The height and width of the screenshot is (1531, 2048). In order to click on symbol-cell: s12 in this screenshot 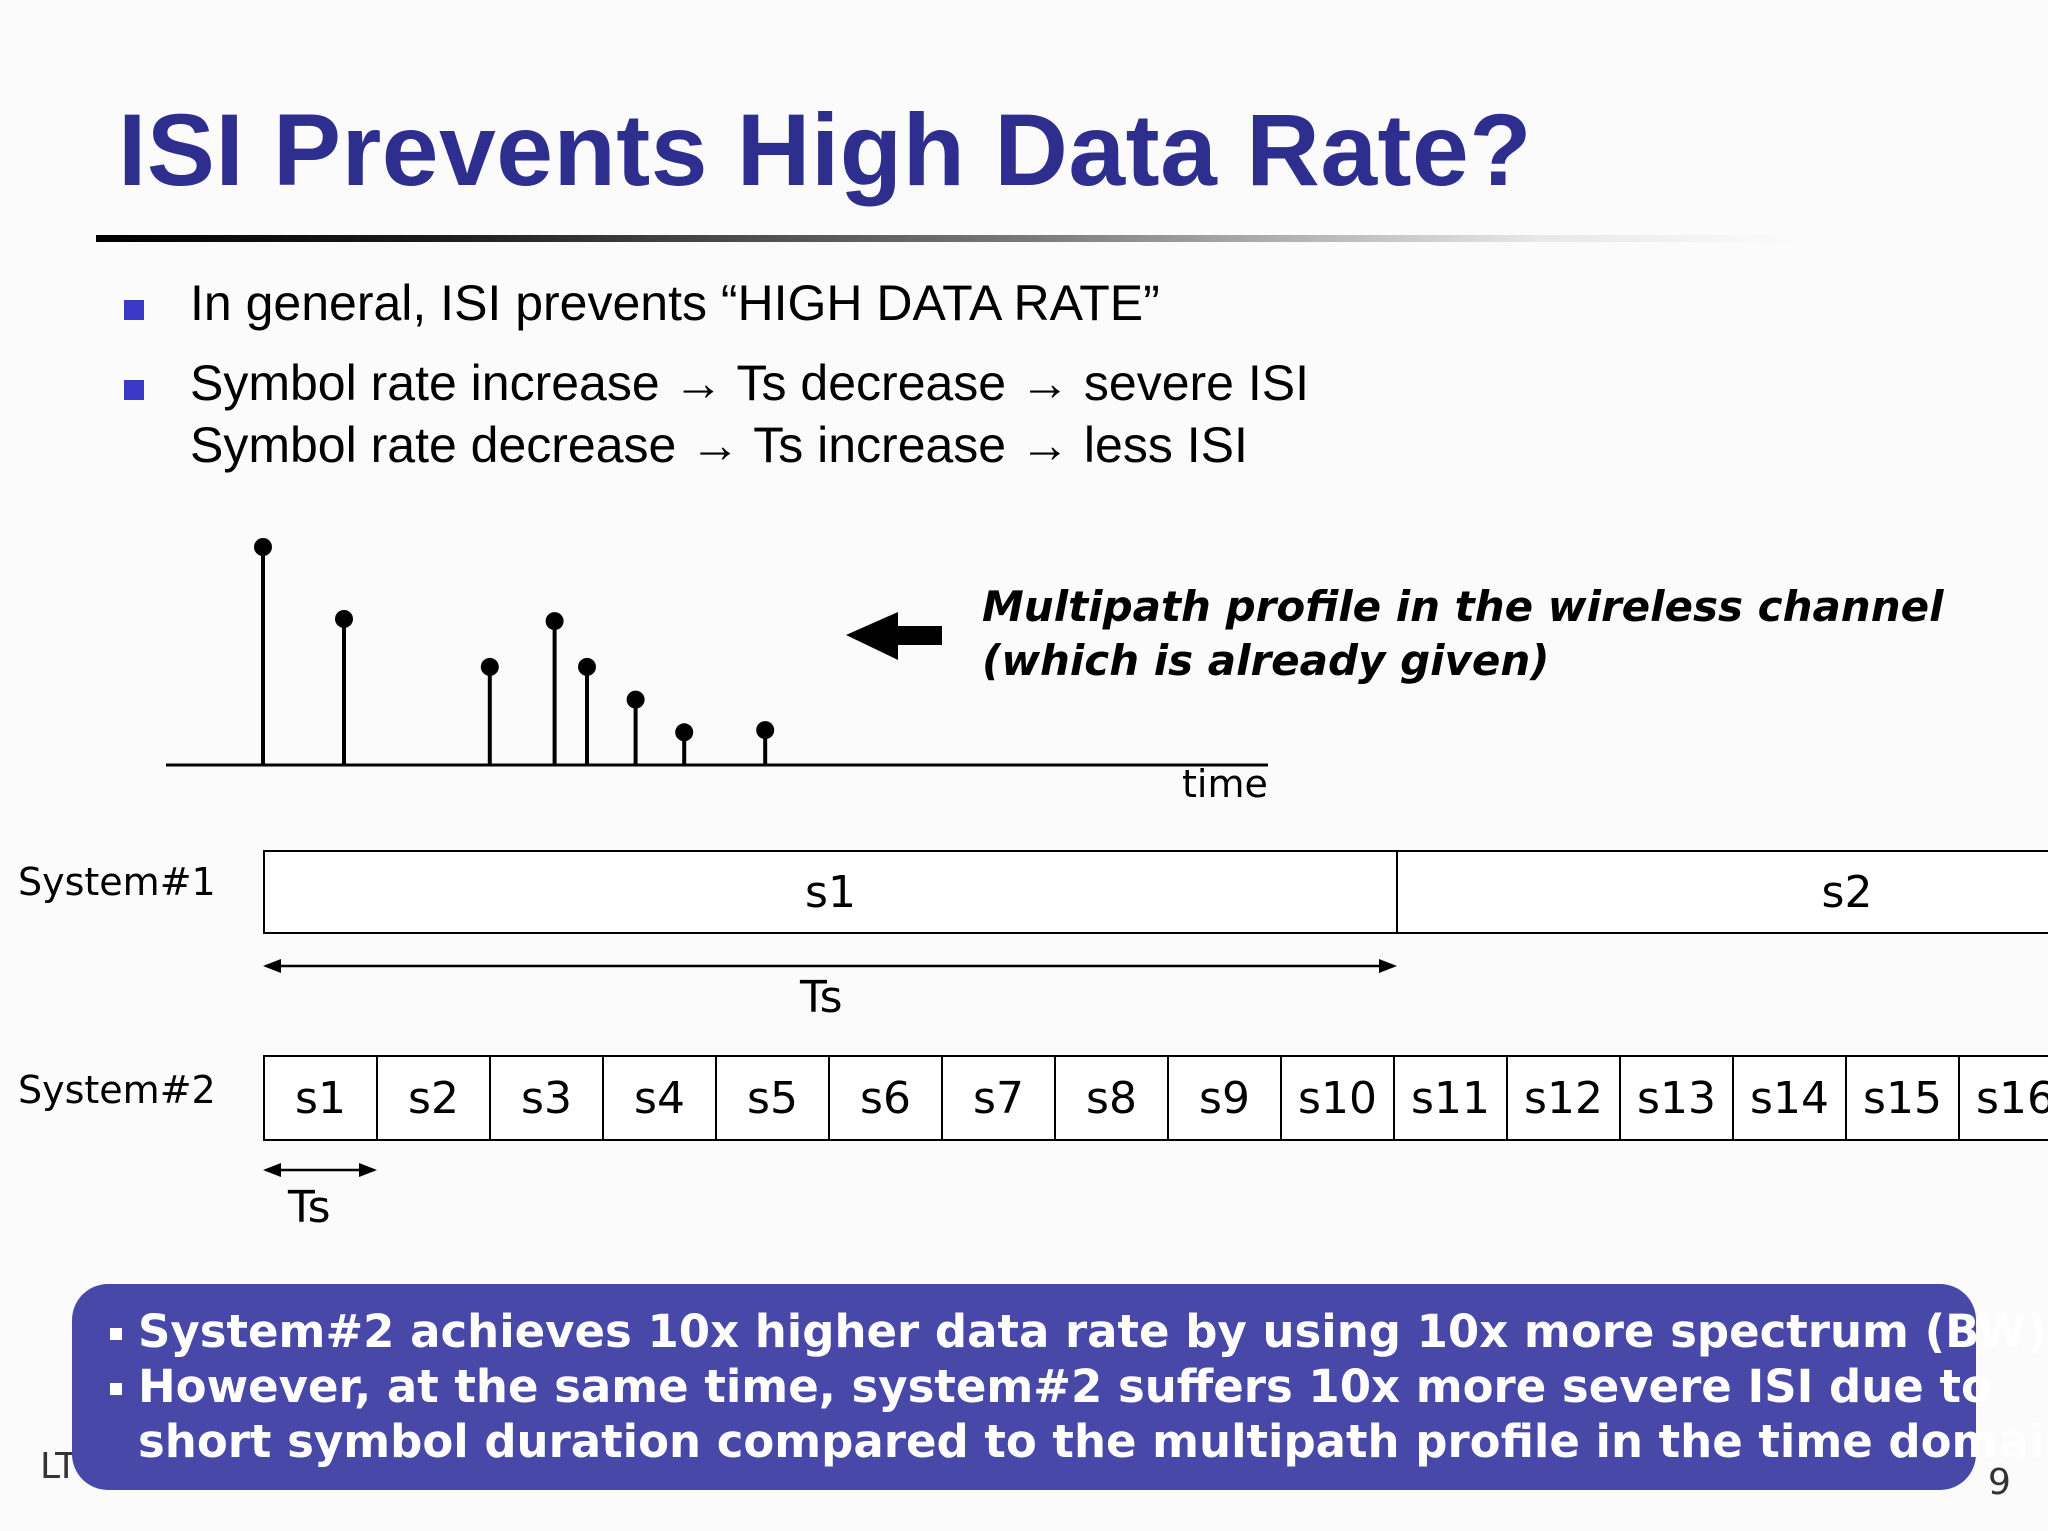, I will do `click(1564, 1098)`.